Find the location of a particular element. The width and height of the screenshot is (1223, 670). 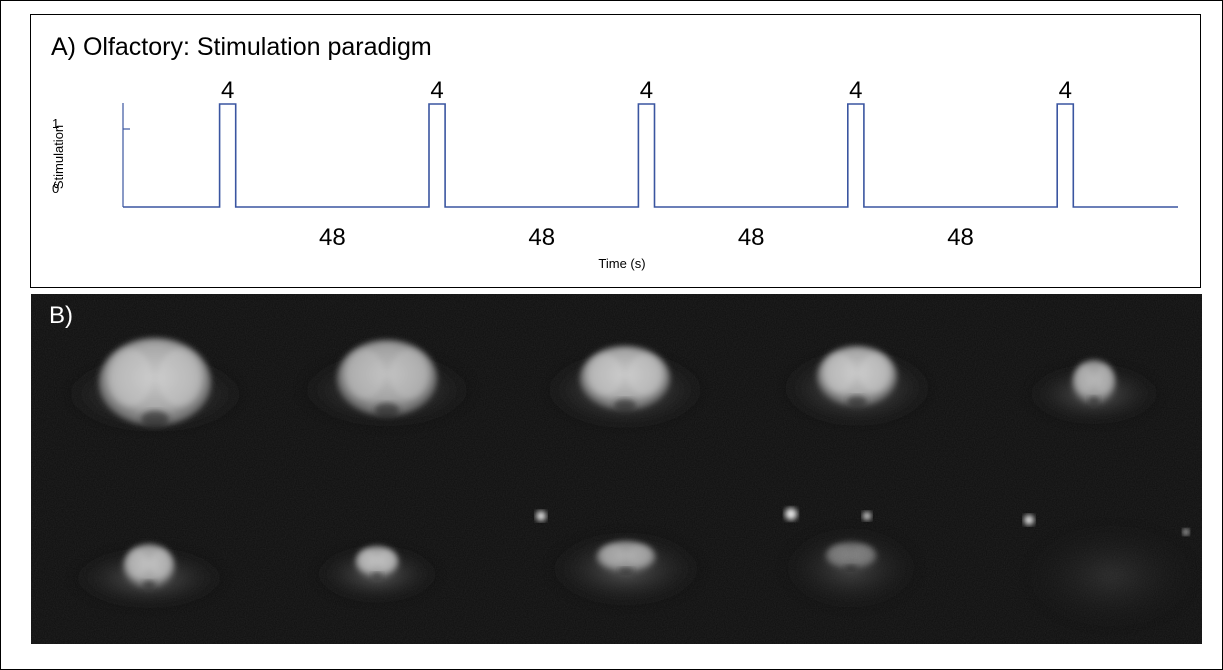

y-axis-label: Stimulation is located at coordinates (58, 157).